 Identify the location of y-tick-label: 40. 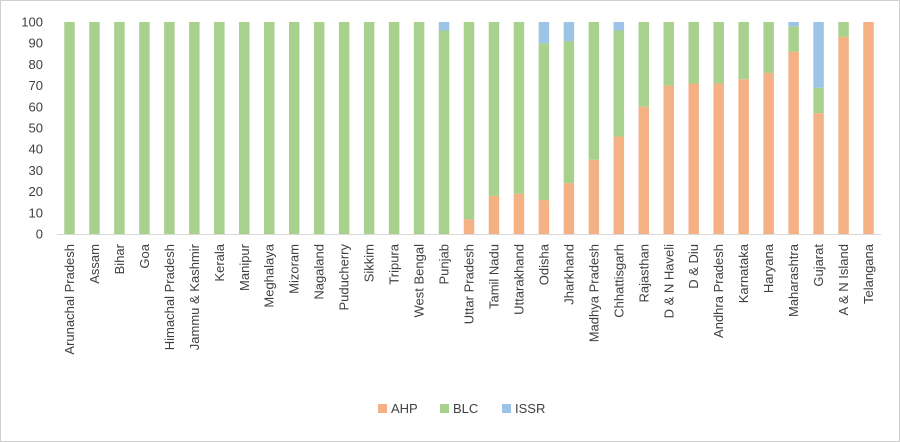
(36, 149).